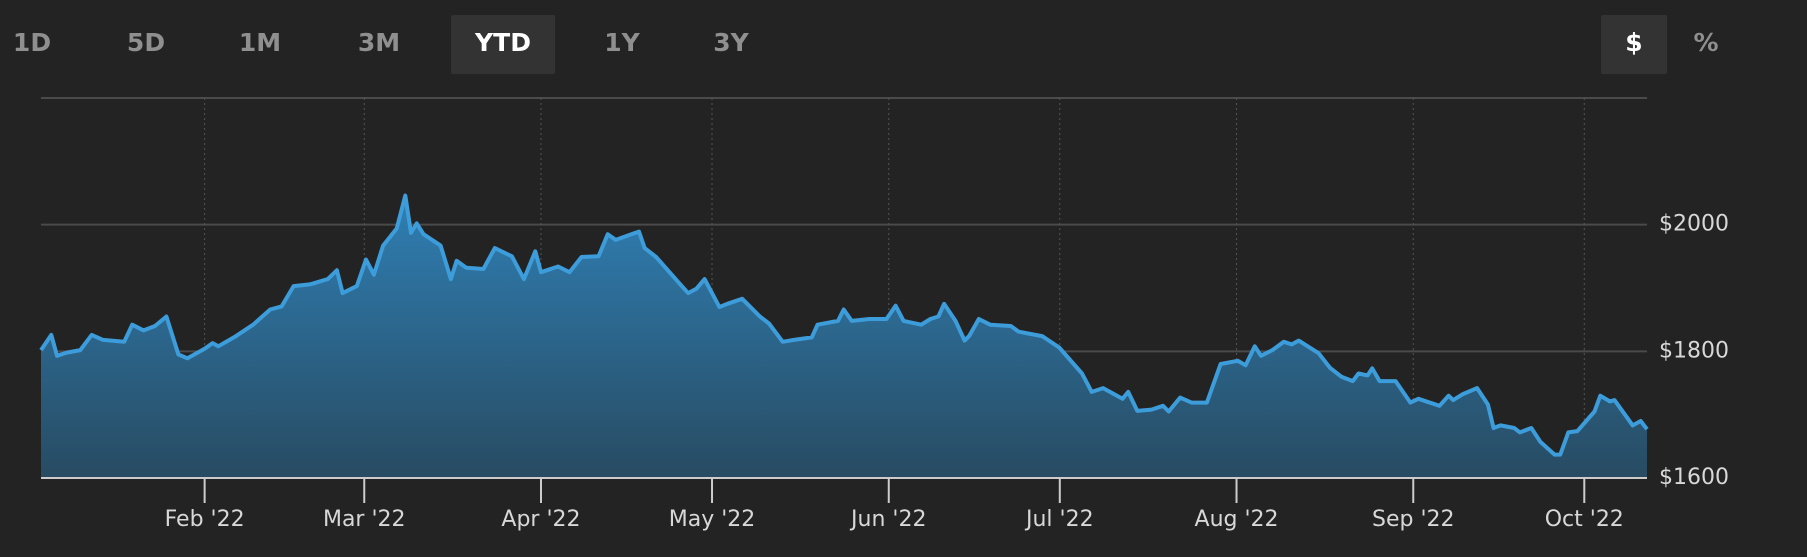  What do you see at coordinates (32, 42) in the screenshot?
I see `range-button: 1D` at bounding box center [32, 42].